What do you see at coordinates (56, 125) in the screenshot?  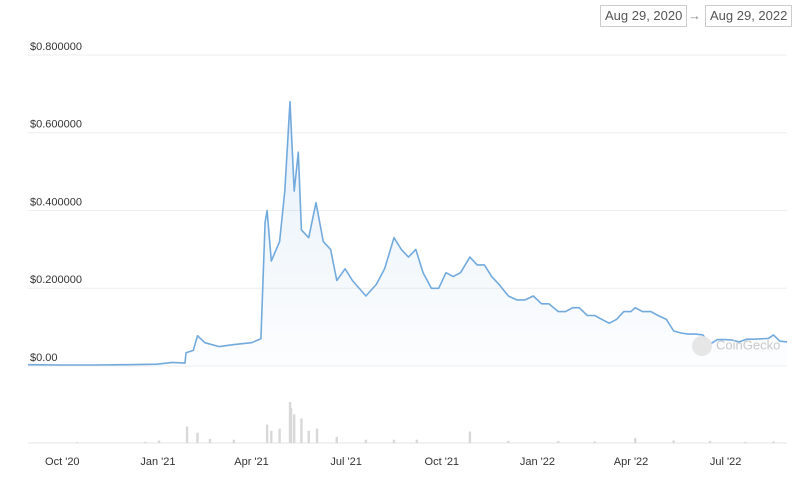 I see `y-tick-label: $0.600000` at bounding box center [56, 125].